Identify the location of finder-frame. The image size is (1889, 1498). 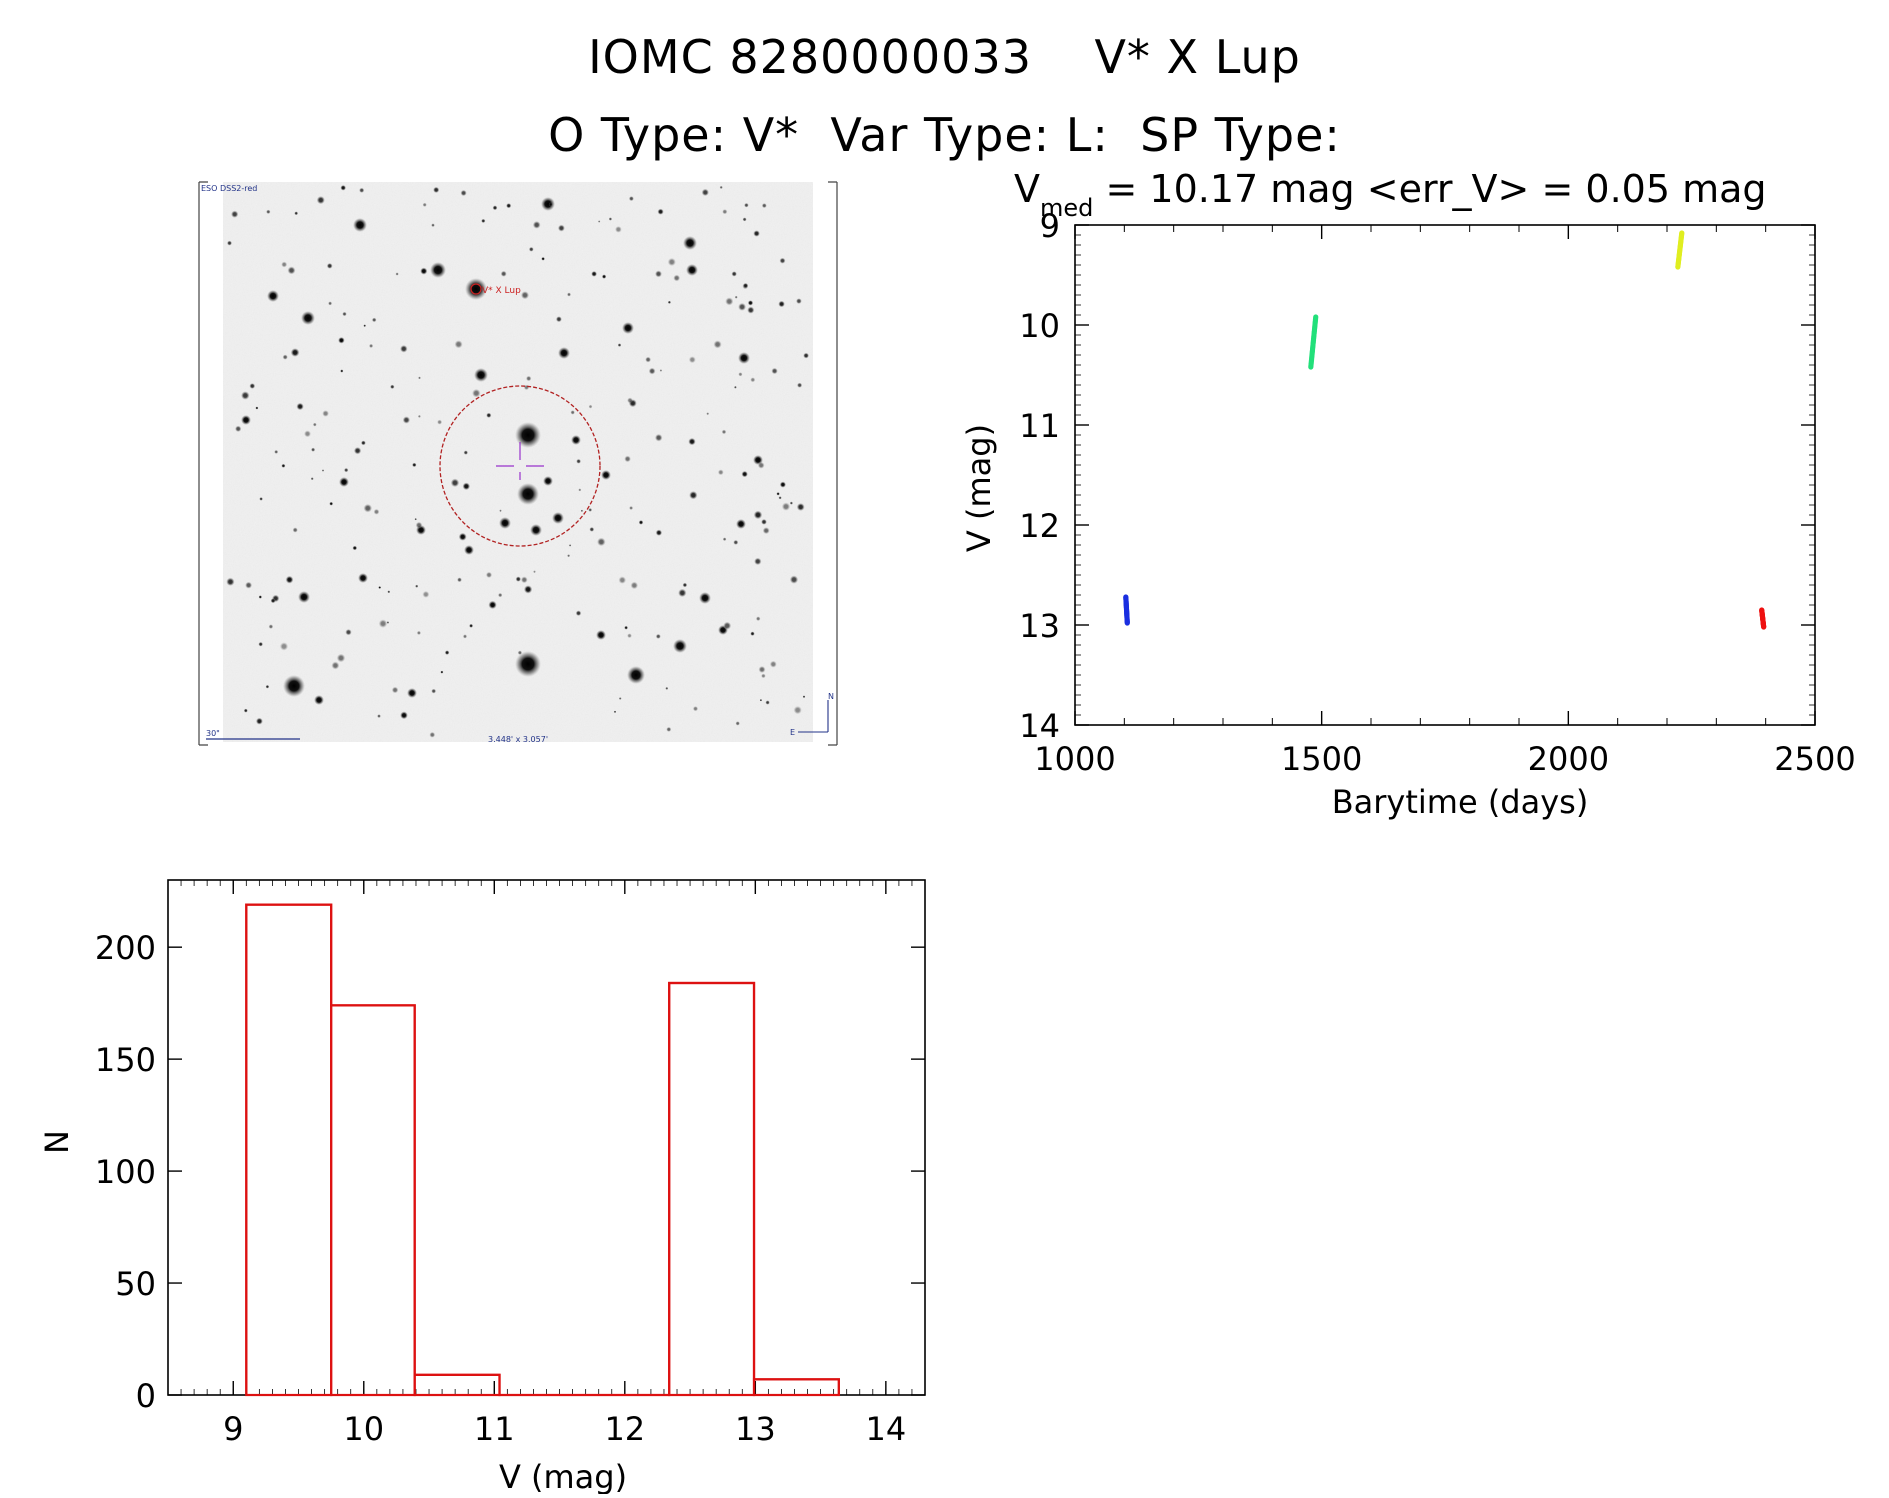
(518, 463).